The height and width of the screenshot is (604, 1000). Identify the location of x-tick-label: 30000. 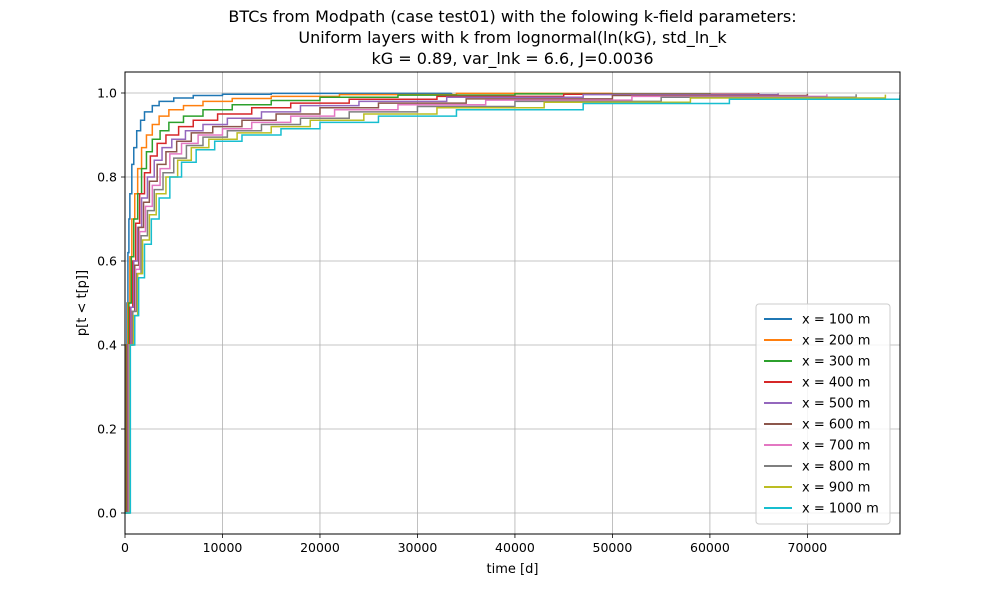
(418, 547).